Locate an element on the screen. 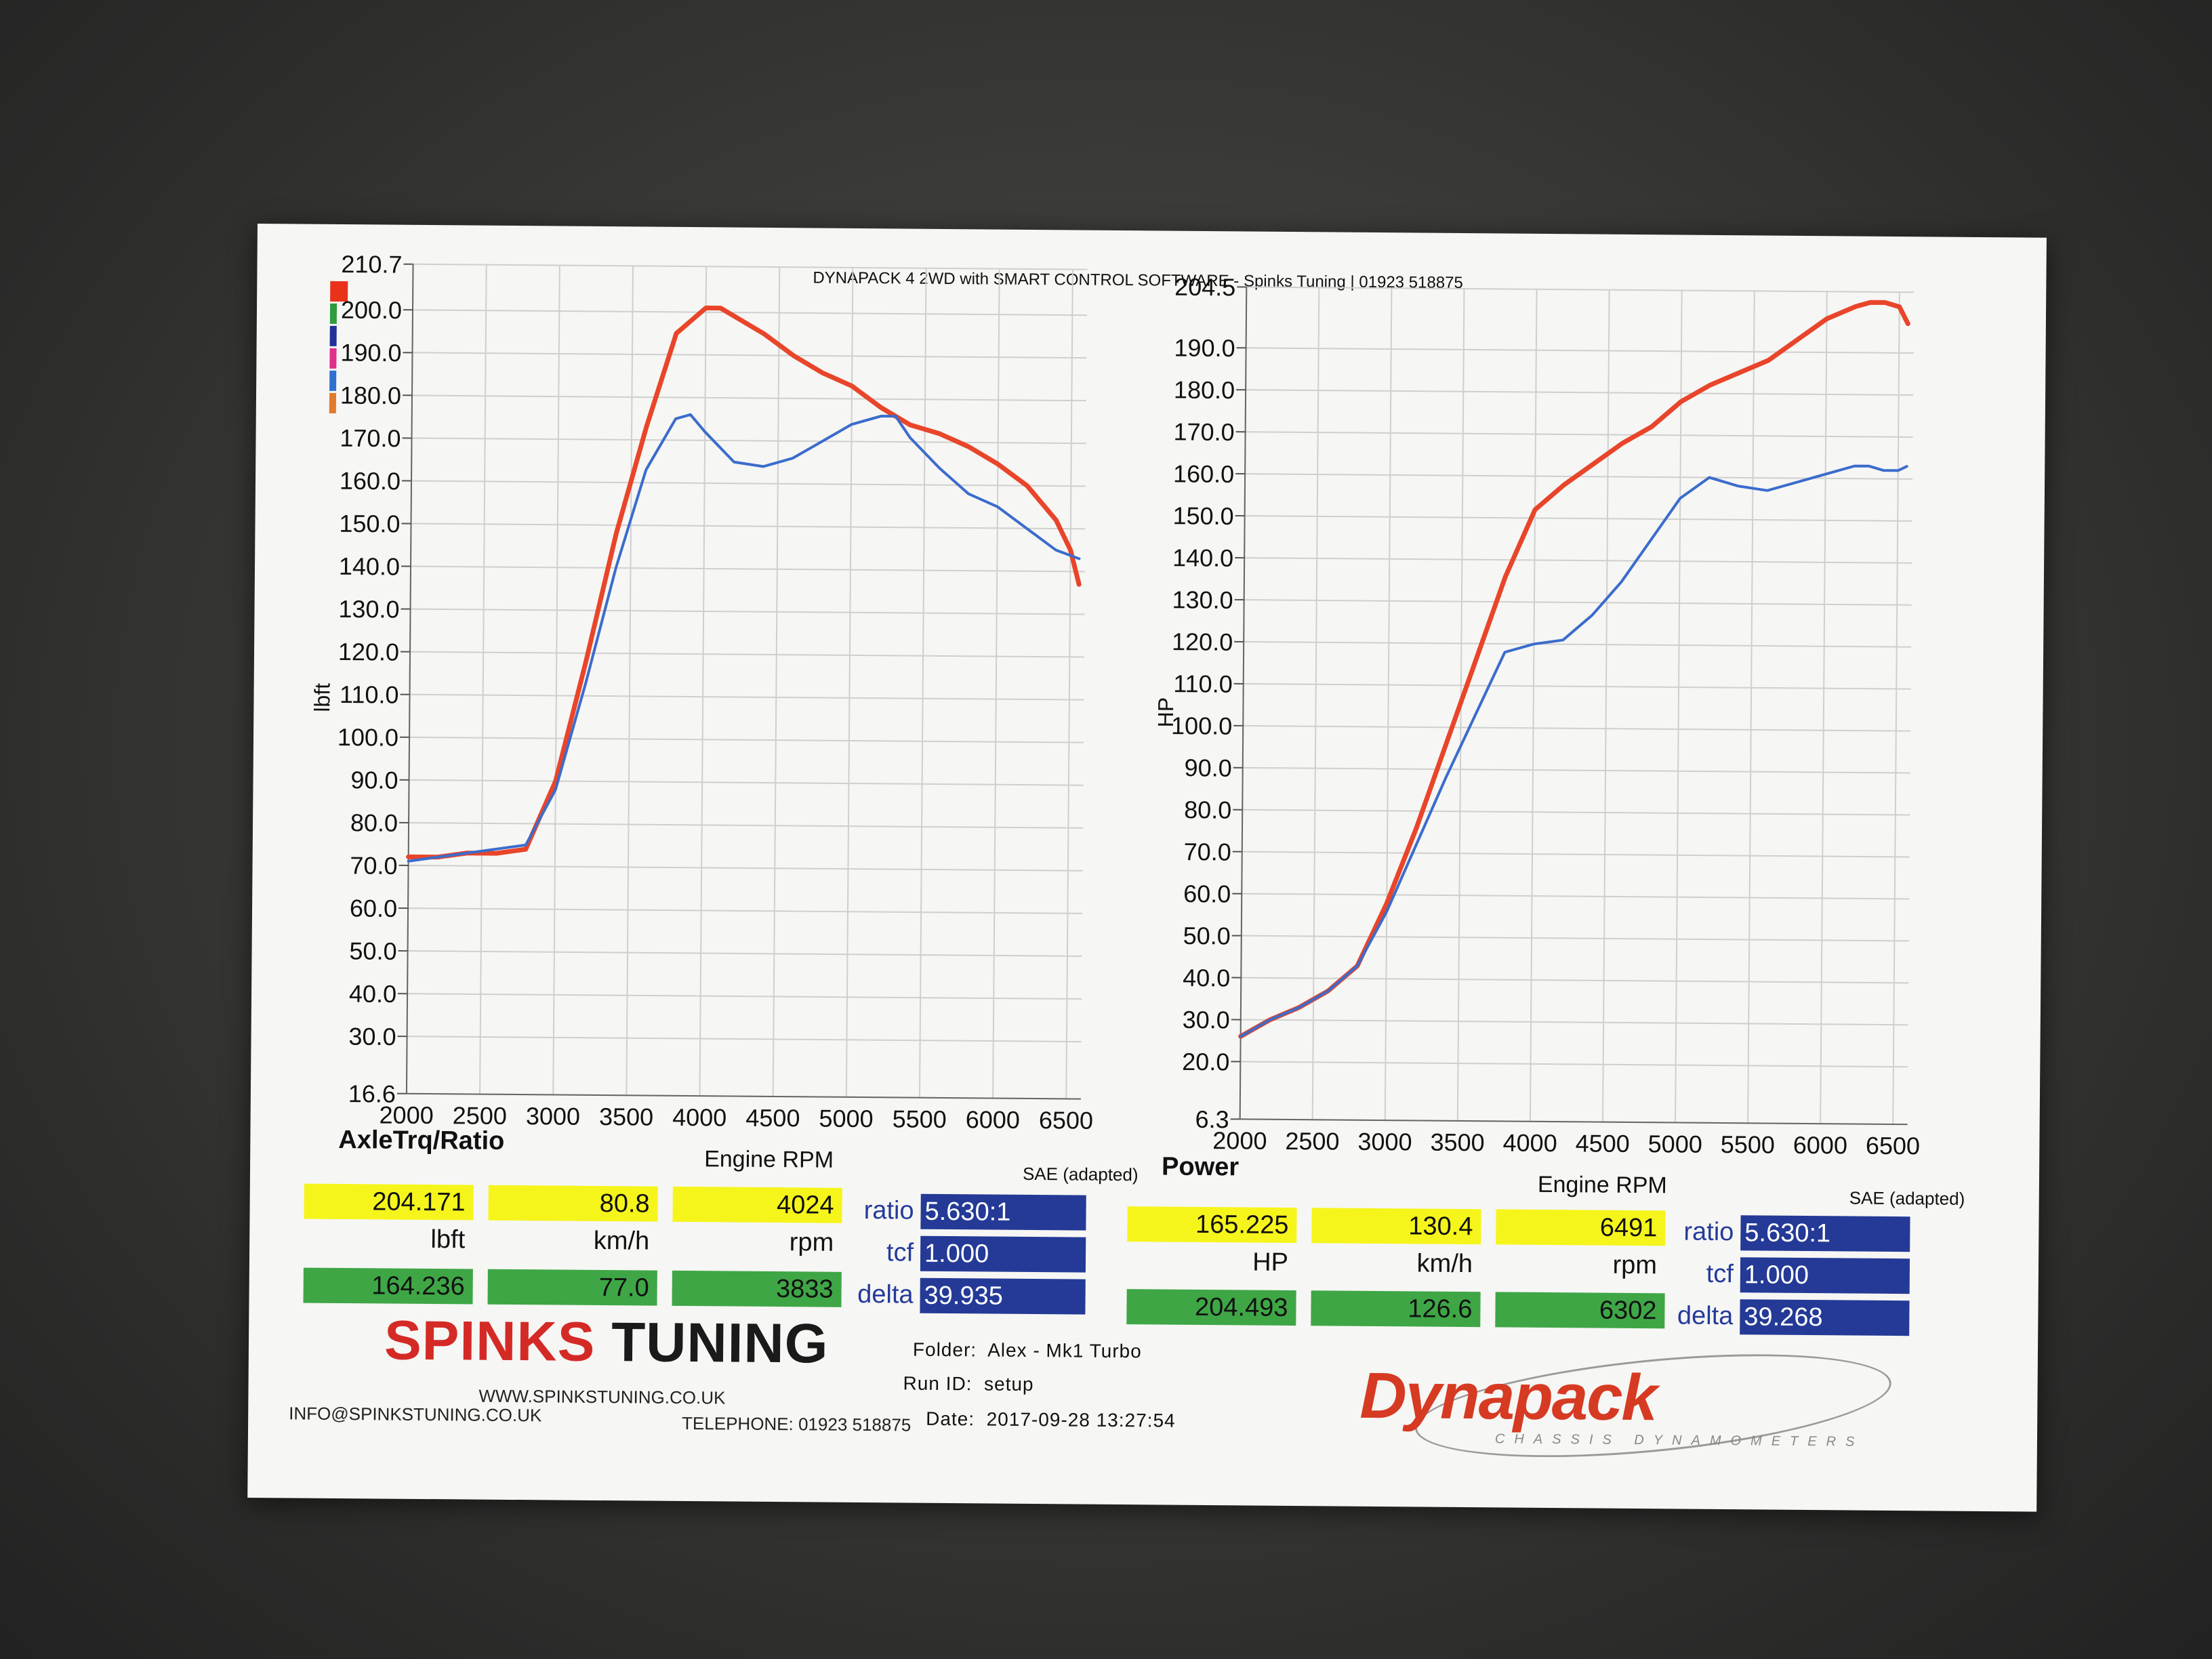 This screenshot has height=1659, width=2212. torque-peak-speed: 80.8 is located at coordinates (573, 1203).